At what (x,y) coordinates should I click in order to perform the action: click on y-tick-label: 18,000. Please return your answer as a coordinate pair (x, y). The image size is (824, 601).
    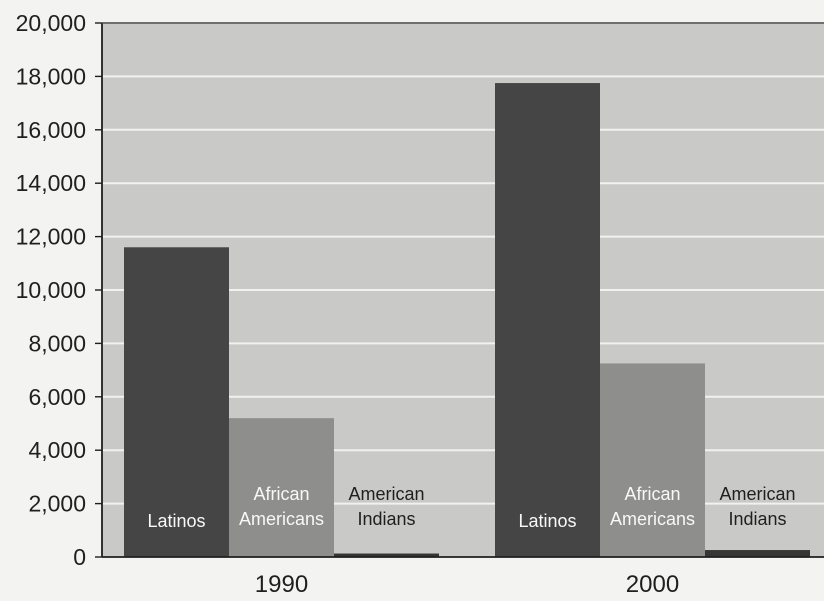
    Looking at the image, I should click on (51, 76).